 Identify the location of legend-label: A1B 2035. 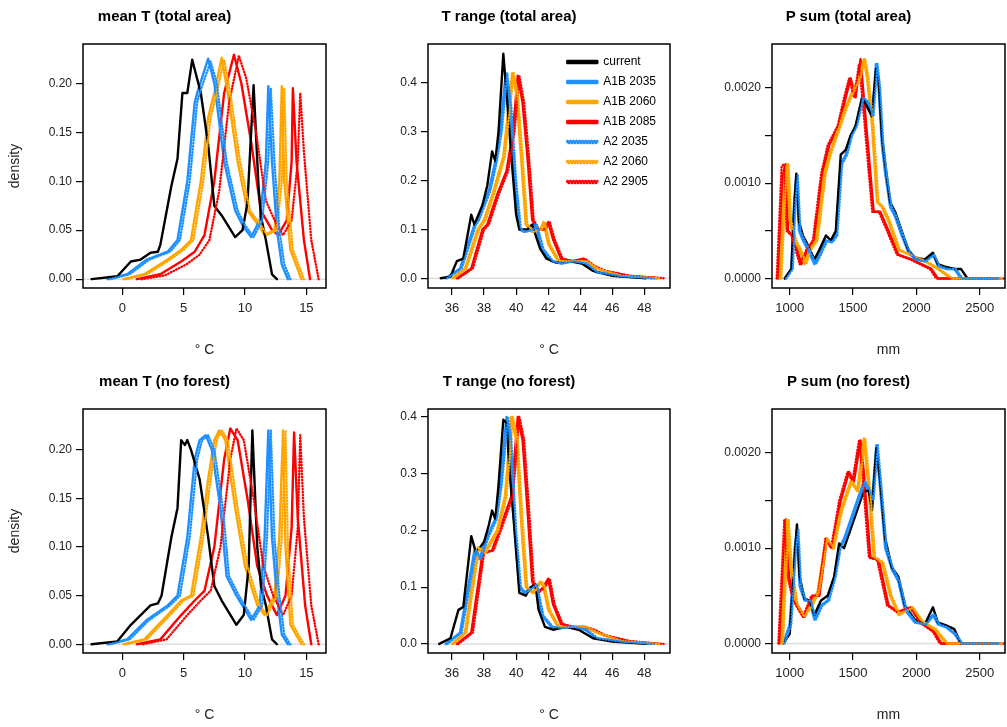
(630, 81).